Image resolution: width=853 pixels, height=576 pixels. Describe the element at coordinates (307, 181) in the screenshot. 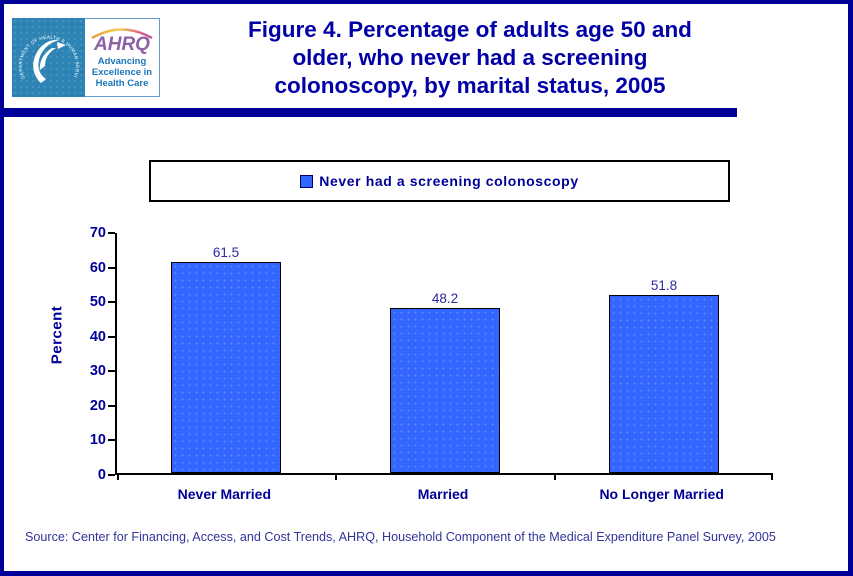

I see `legend-marker-icon` at that location.